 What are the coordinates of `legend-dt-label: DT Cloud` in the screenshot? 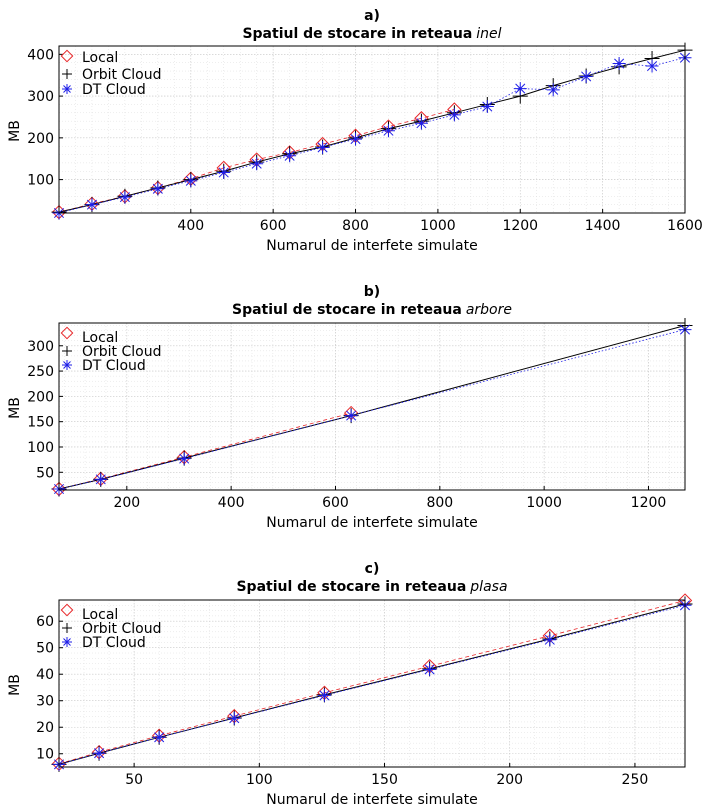 It's located at (114, 90).